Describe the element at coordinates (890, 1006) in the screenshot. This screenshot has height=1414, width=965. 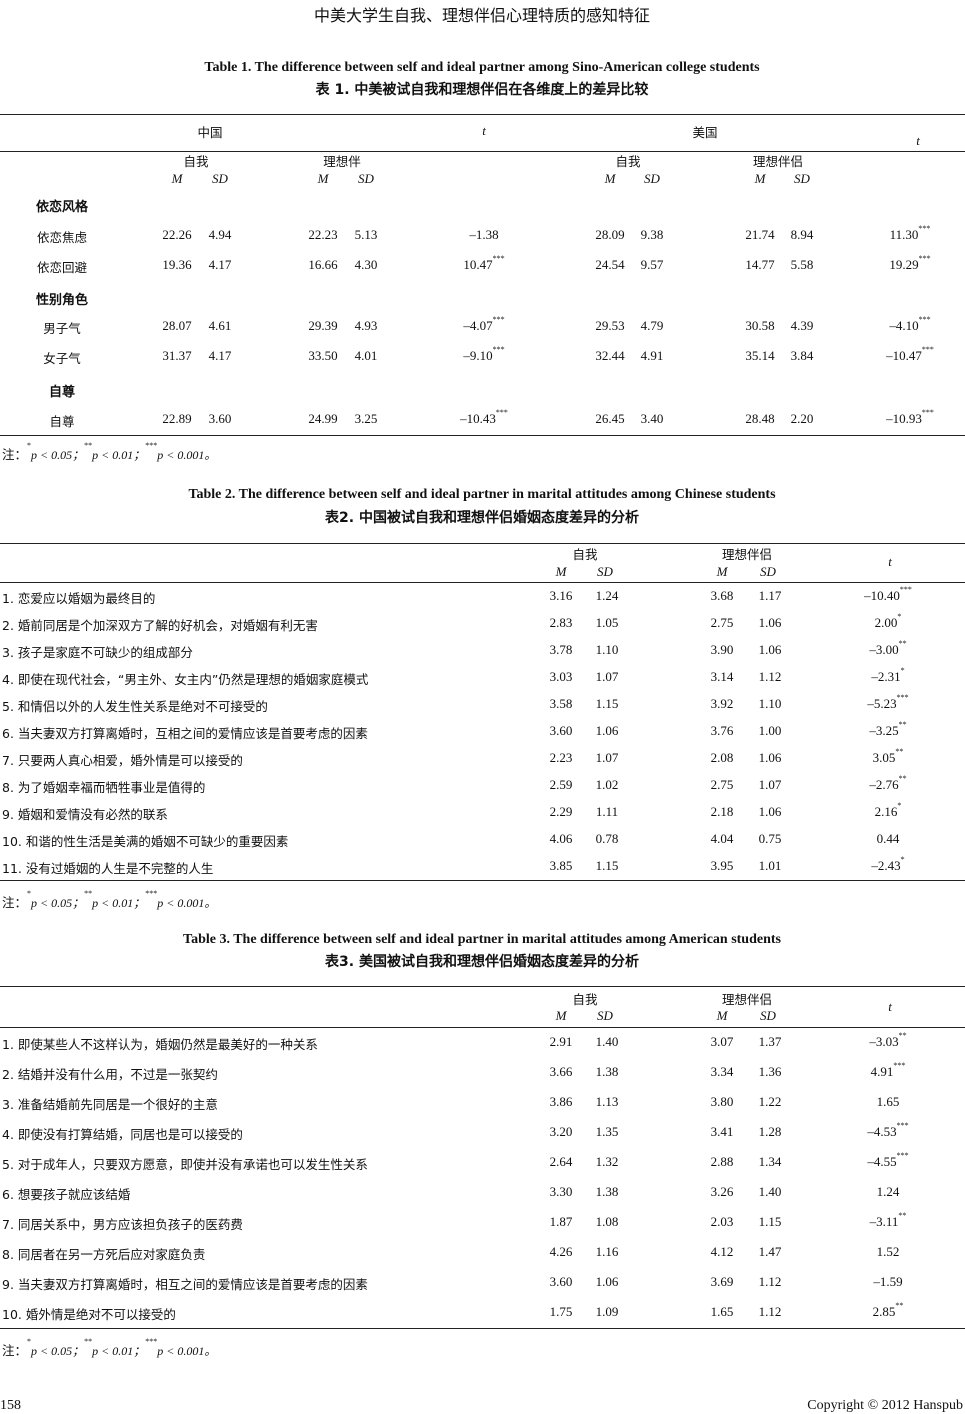
I see `t-header: t` at that location.